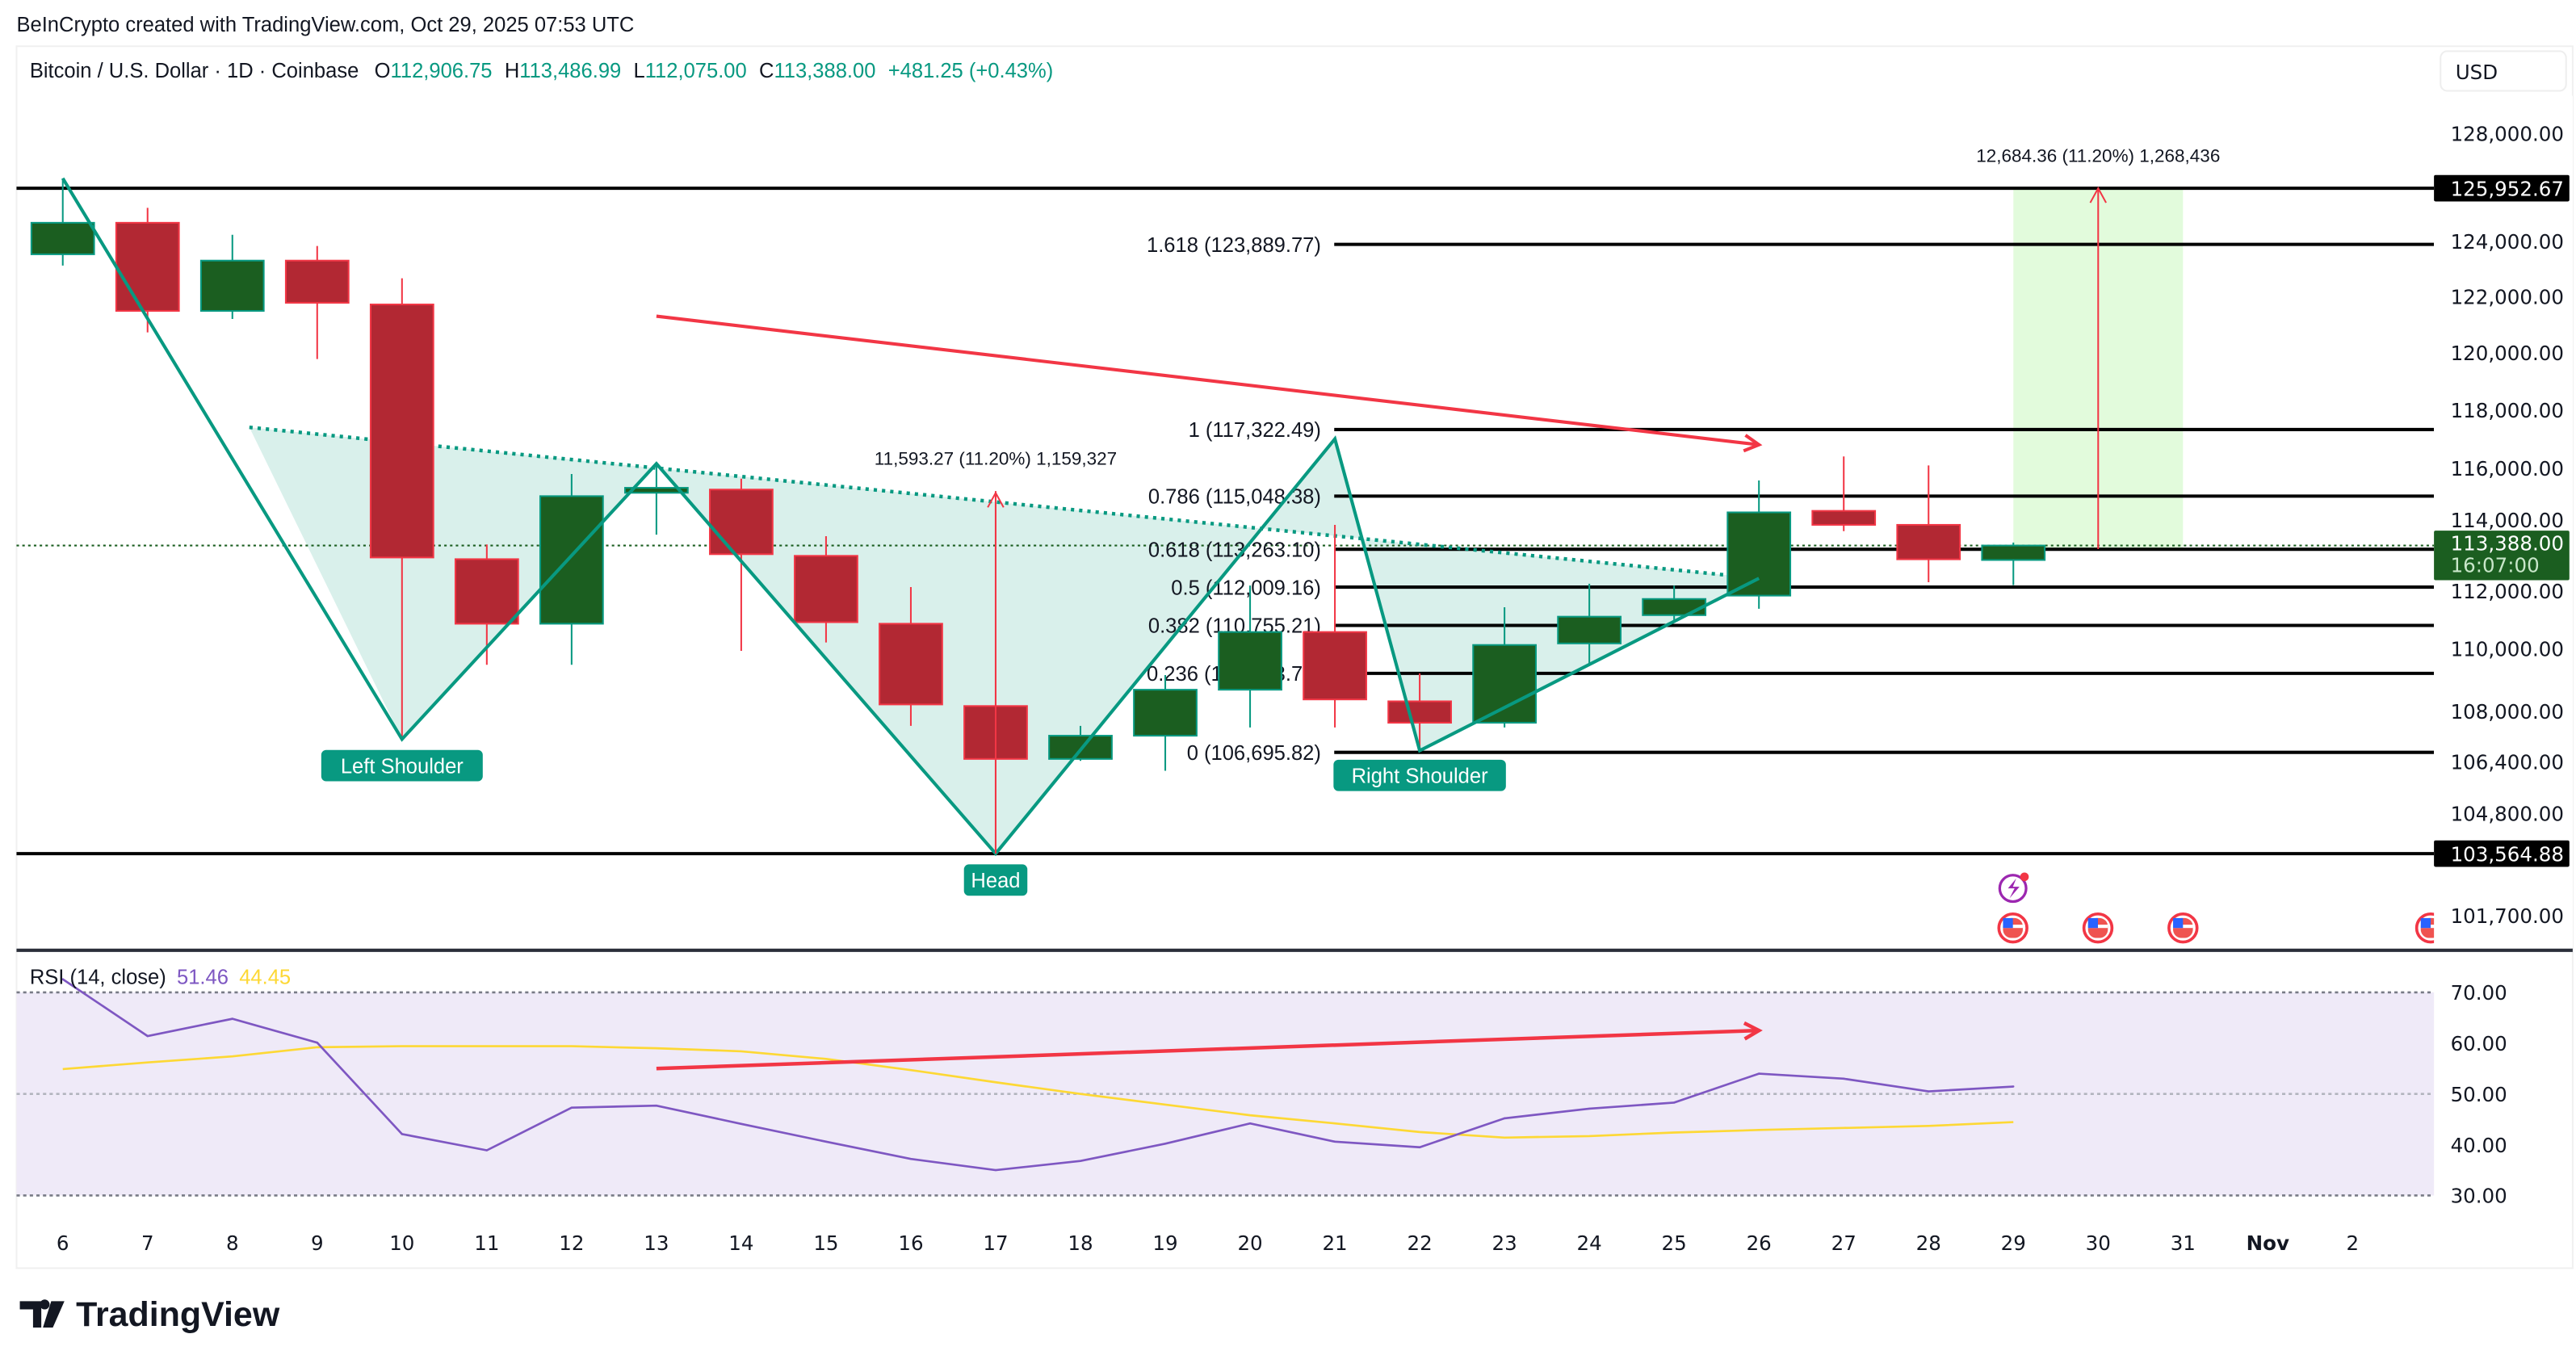 The width and height of the screenshot is (2576, 1355). I want to click on fib-level-label: 0.5 (112,009.16), so click(1246, 588).